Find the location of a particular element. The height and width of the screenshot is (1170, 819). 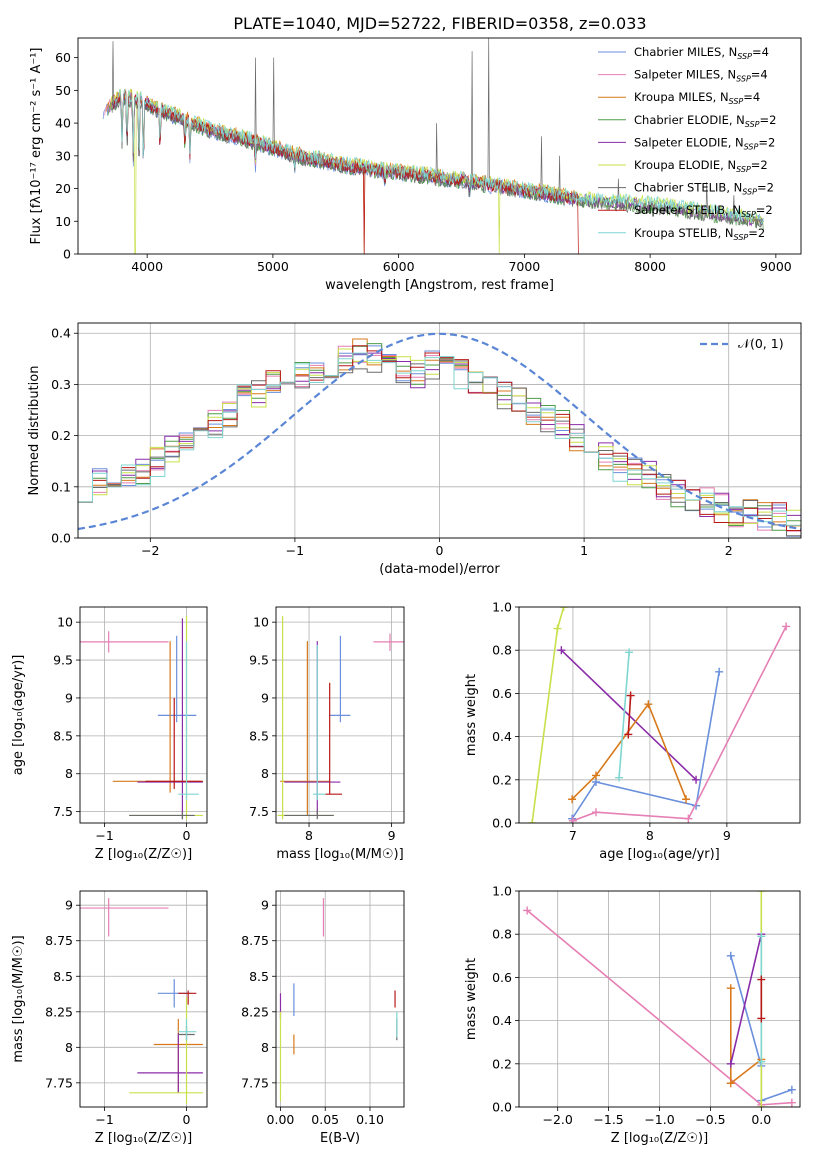

y-tick-label: 0 is located at coordinates (67, 254).